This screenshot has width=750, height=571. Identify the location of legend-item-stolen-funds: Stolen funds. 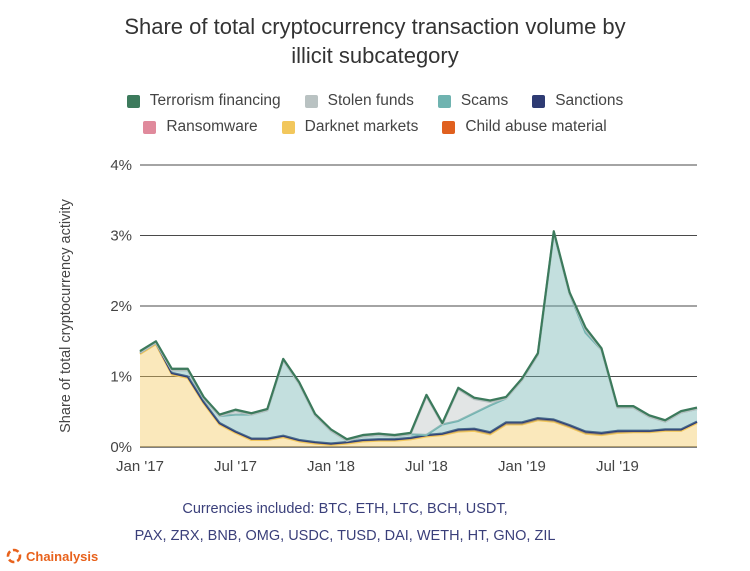
(359, 101).